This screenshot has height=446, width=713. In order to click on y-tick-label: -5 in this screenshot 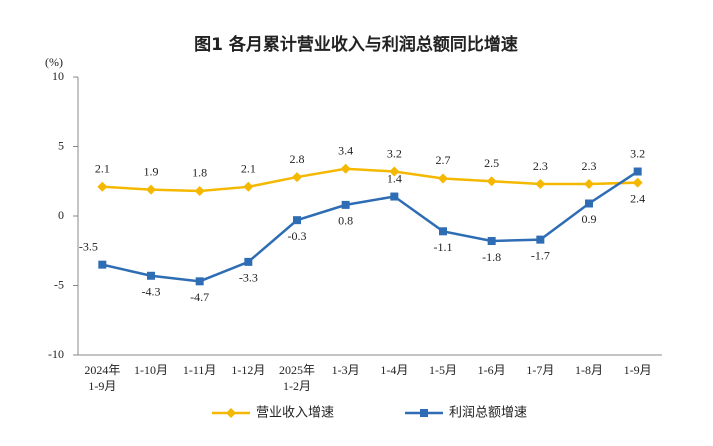, I will do `click(59, 284)`.